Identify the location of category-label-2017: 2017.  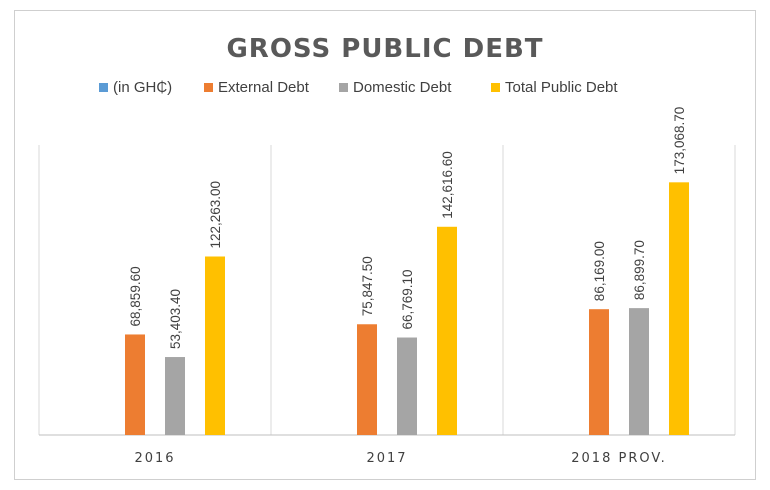
(386, 458).